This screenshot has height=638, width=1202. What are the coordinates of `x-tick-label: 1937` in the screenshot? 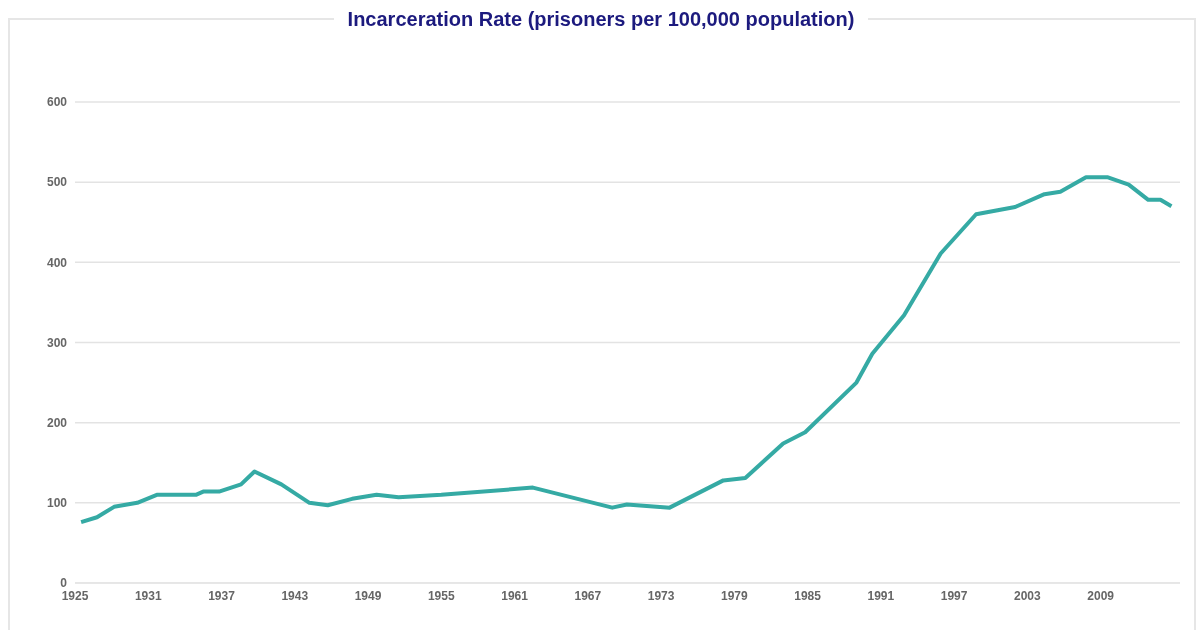 It's located at (222, 595).